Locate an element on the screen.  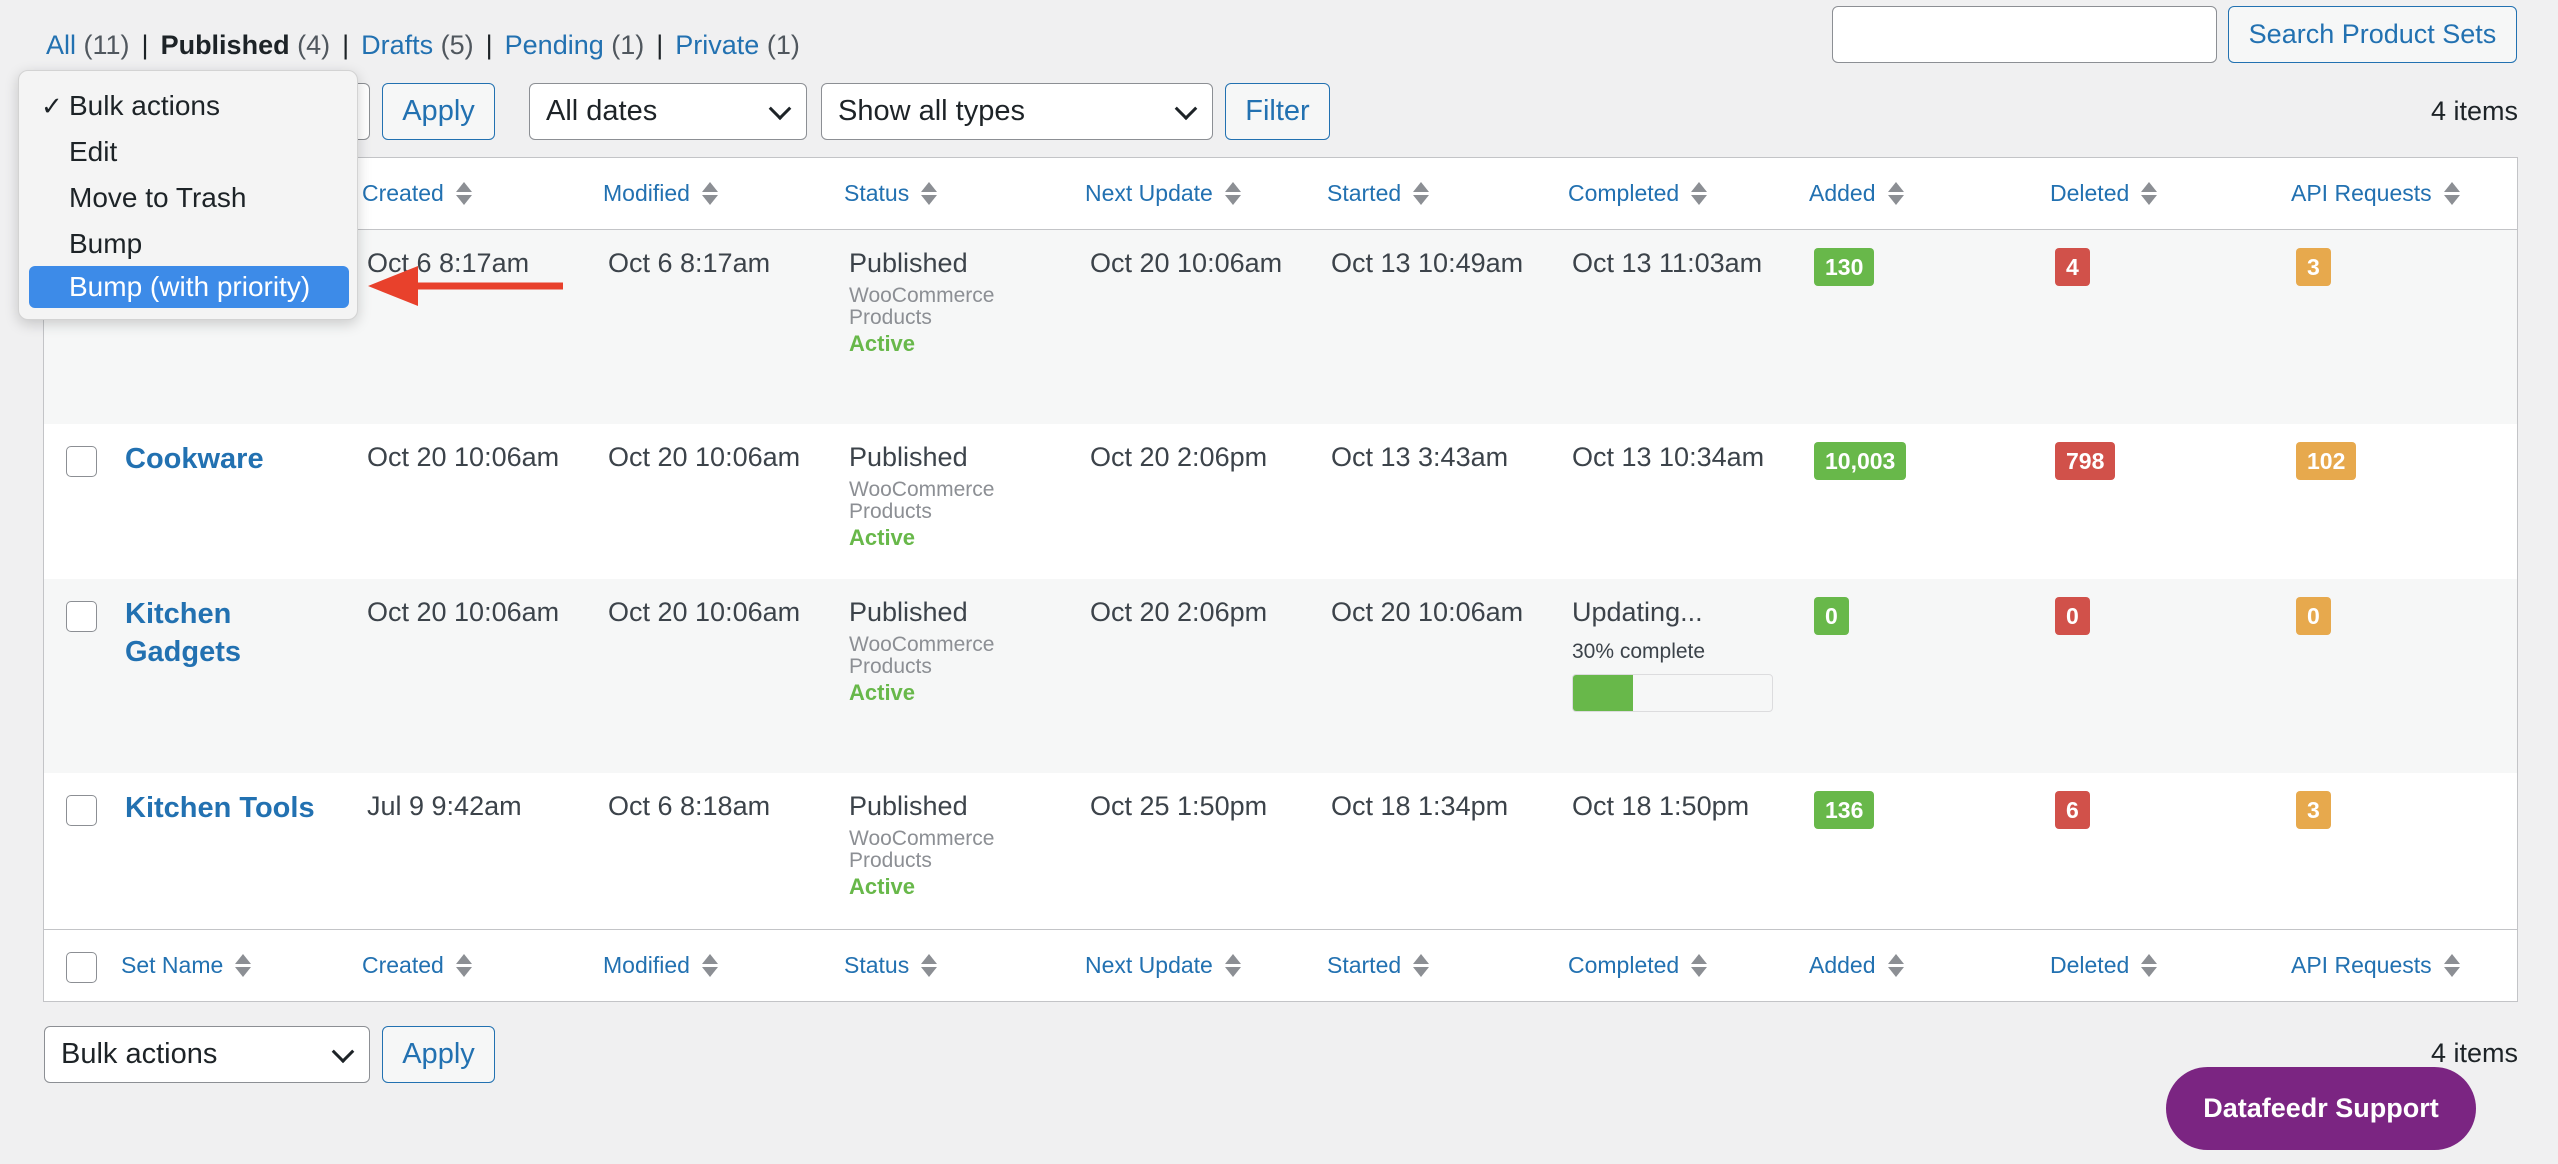
dates-select: All dates is located at coordinates (668, 111).